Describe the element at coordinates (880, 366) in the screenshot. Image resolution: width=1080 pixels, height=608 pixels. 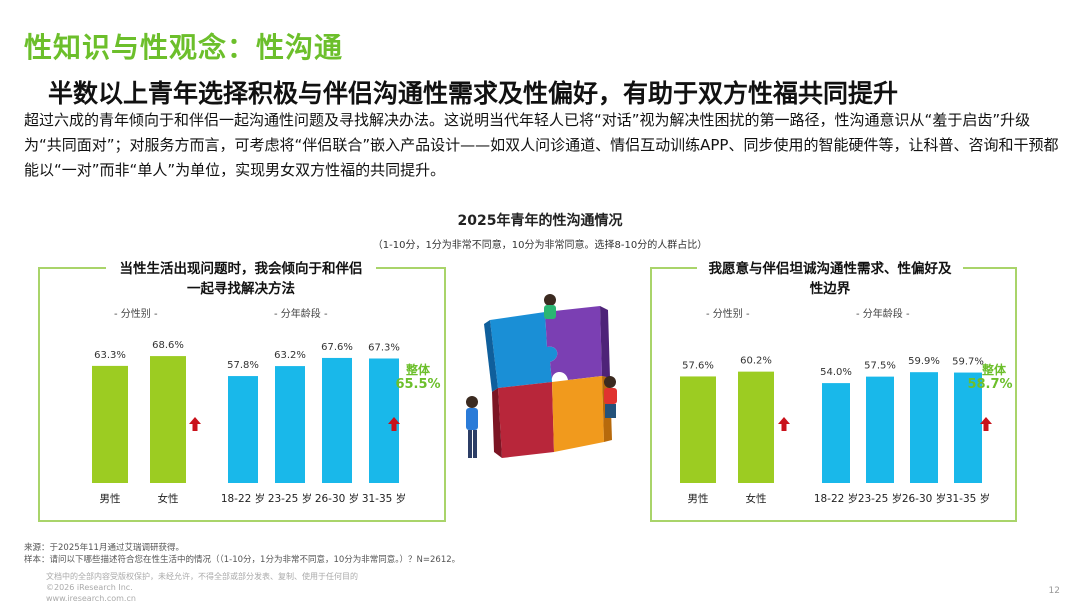
I see `bar-value-label: 57.5%` at that location.